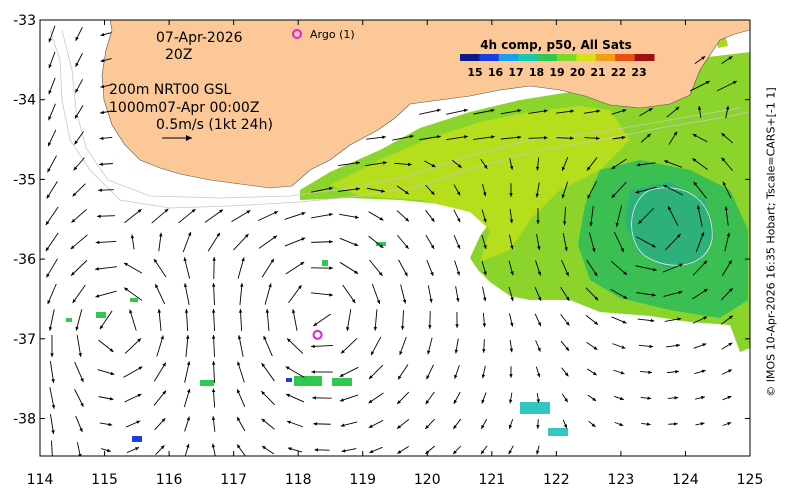  What do you see at coordinates (556, 72) in the screenshot?
I see `colorbar-tick-label: 19` at bounding box center [556, 72].